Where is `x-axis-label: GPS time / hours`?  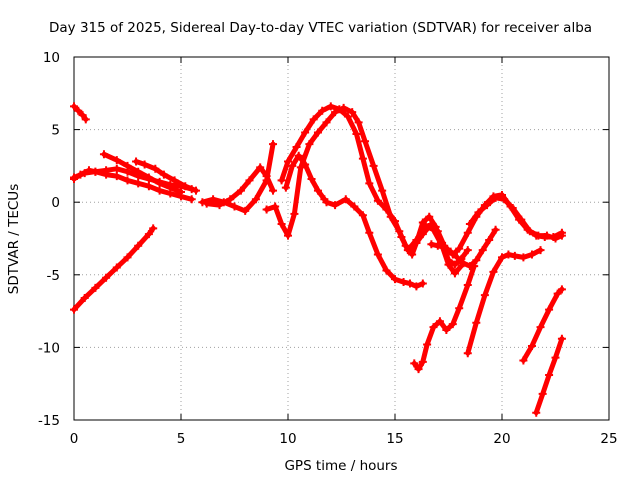 x-axis-label: GPS time / hours is located at coordinates (340, 466).